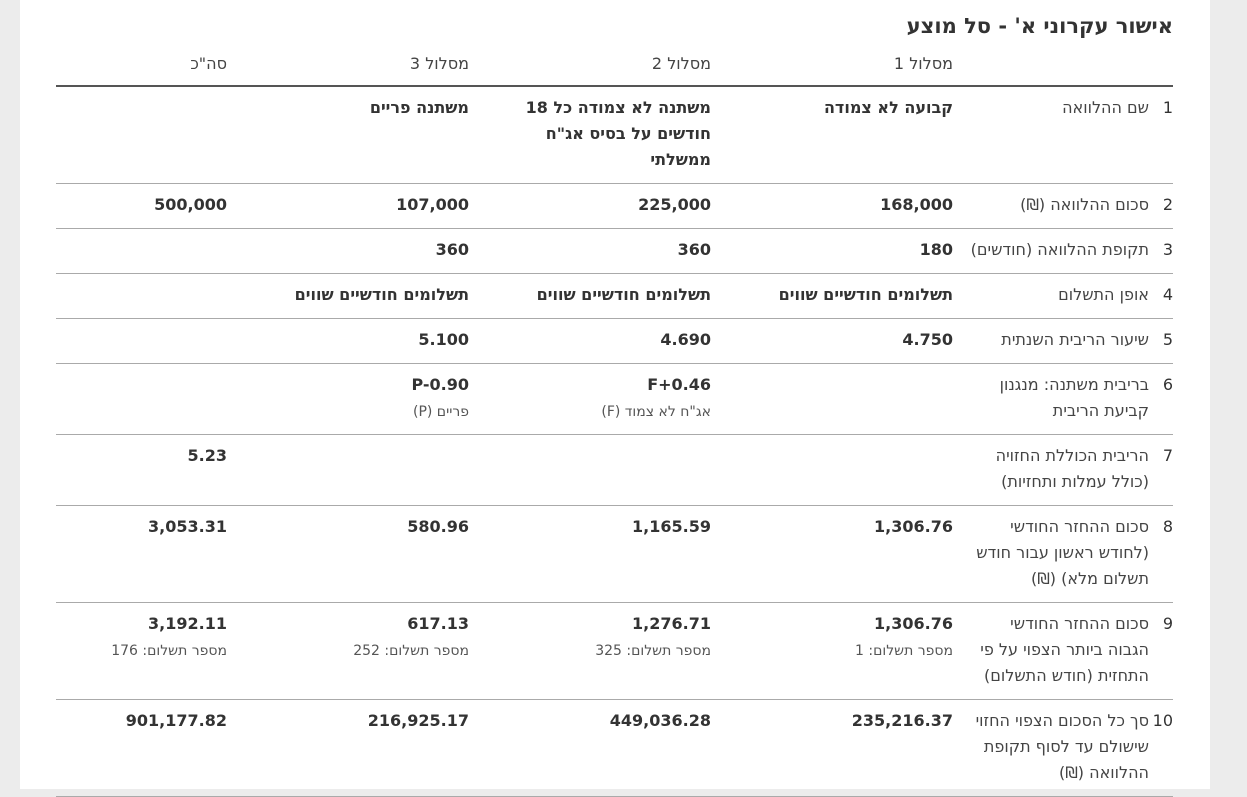 The height and width of the screenshot is (797, 1247). I want to click on row-label: תקופת ההלוואה (חודשים), so click(1057, 251).